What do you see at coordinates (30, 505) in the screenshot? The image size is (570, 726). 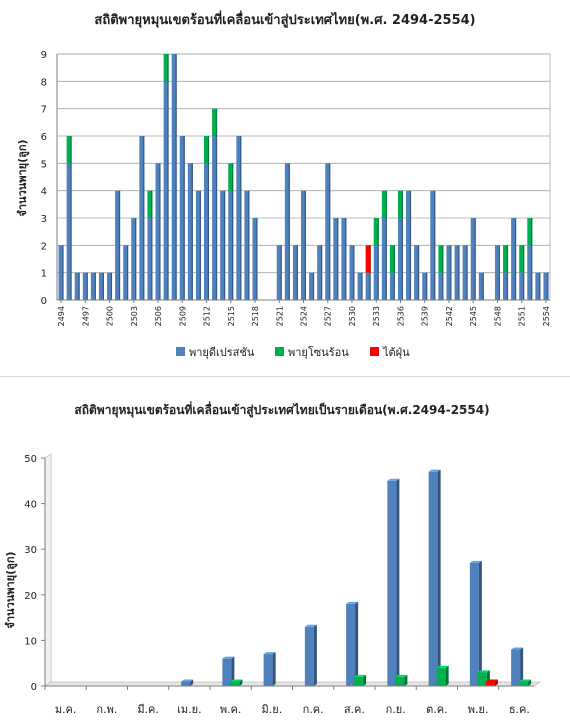 I see `chart2-y-tick-label: 40` at bounding box center [30, 505].